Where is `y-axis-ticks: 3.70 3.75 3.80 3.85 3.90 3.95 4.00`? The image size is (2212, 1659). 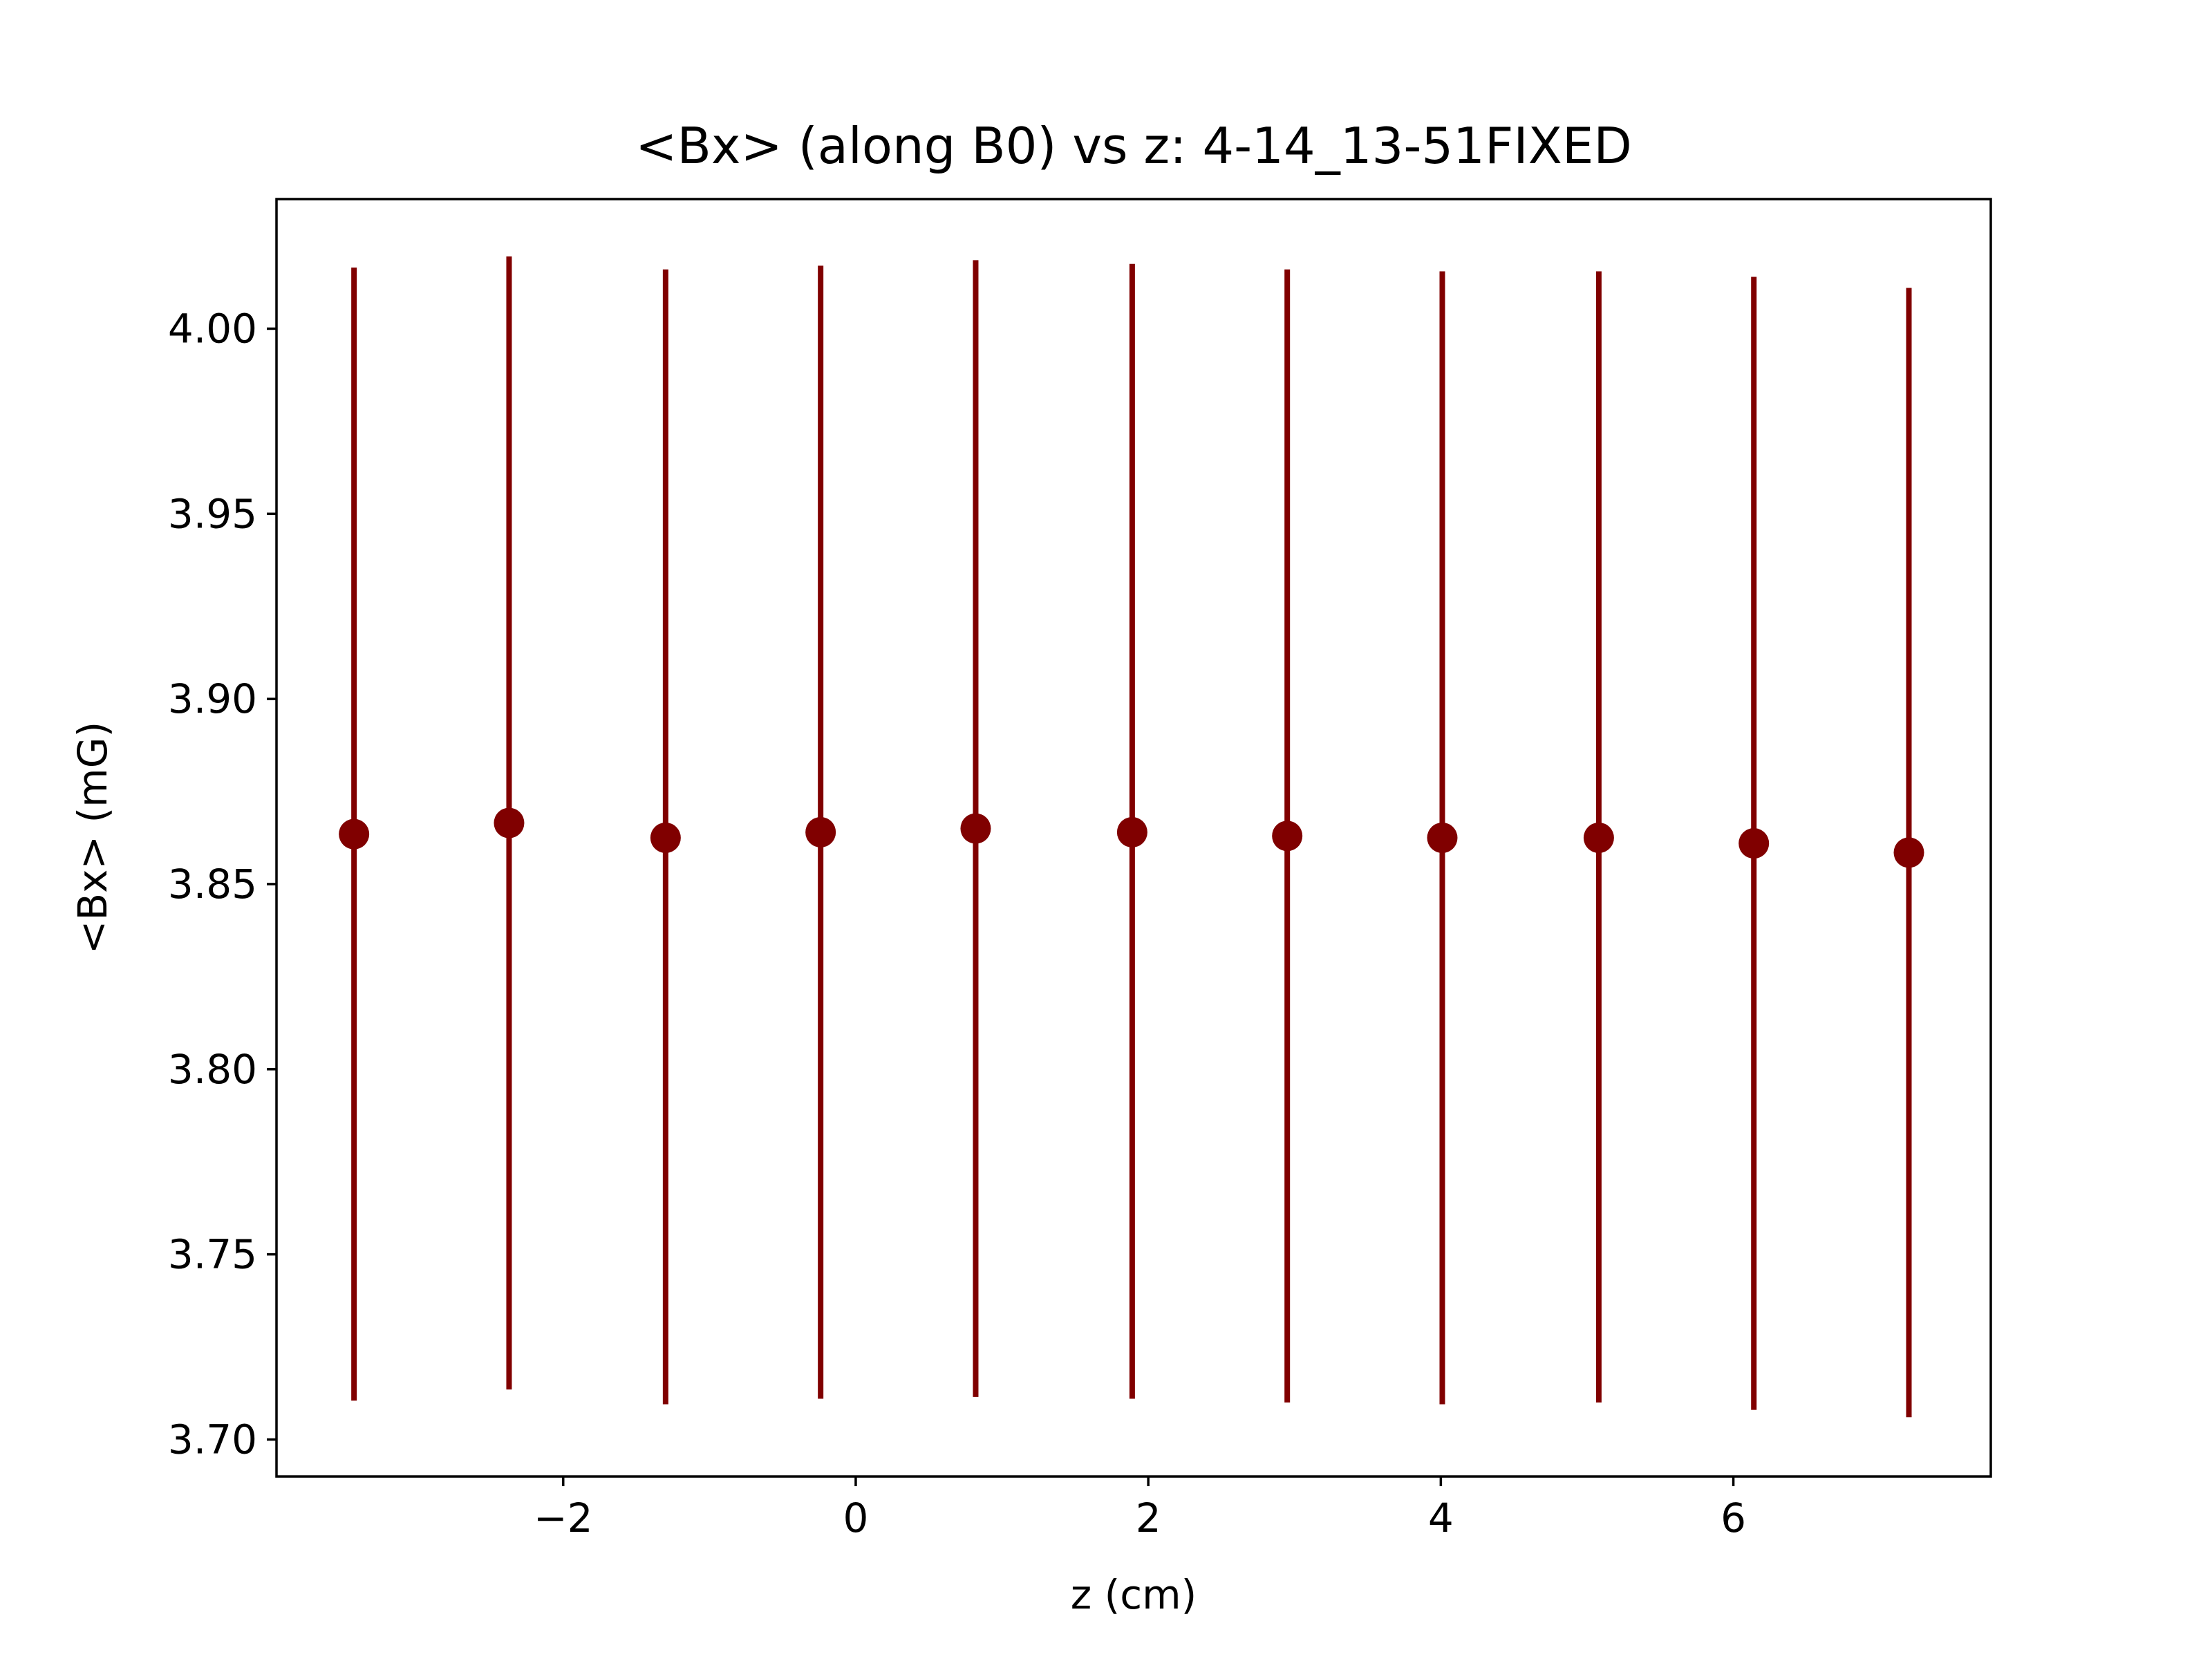
y-axis-ticks: 3.70 3.75 3.80 3.85 3.90 3.95 4.00 is located at coordinates (222, 884).